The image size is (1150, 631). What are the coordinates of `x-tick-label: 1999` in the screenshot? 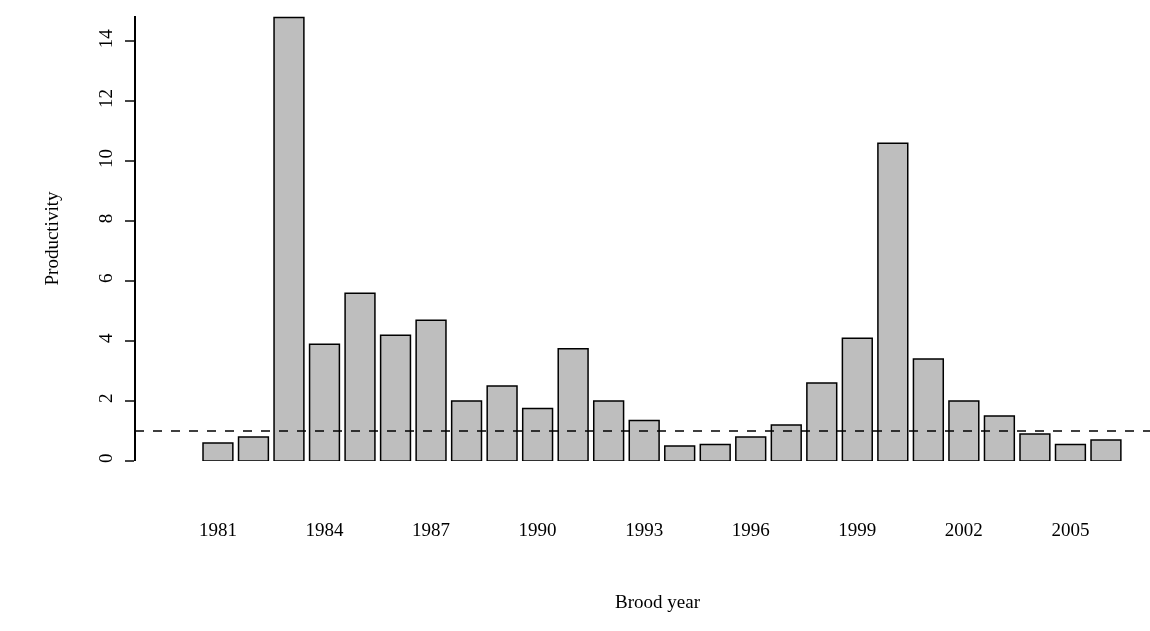 It's located at (857, 529).